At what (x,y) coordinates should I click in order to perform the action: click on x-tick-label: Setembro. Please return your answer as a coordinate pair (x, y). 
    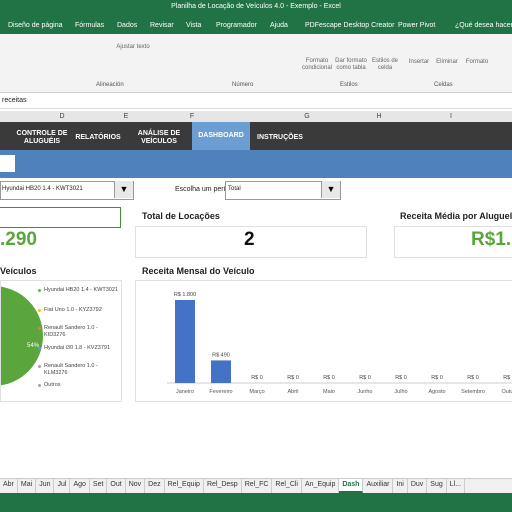
    Looking at the image, I should click on (473, 392).